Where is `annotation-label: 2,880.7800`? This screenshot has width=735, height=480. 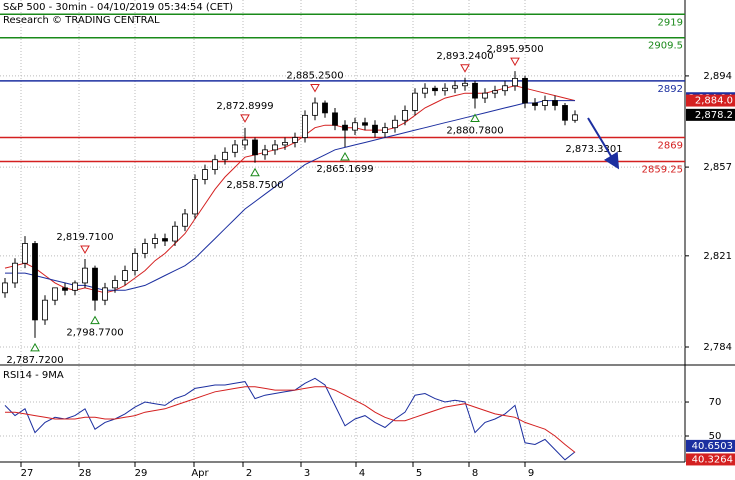 annotation-label: 2,880.7800 is located at coordinates (474, 130).